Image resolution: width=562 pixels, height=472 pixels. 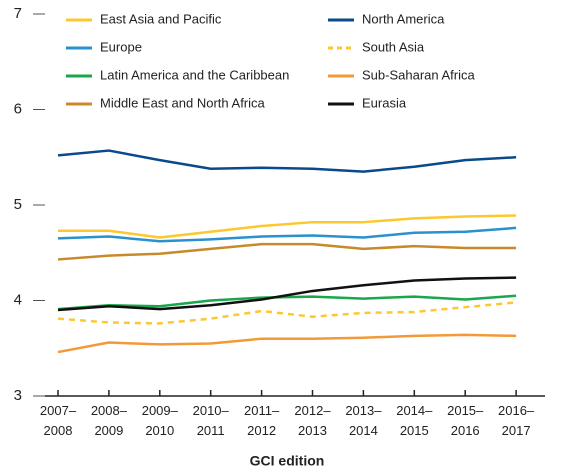 What do you see at coordinates (211, 430) in the screenshot?
I see `x-tick-label-line: 2011` at bounding box center [211, 430].